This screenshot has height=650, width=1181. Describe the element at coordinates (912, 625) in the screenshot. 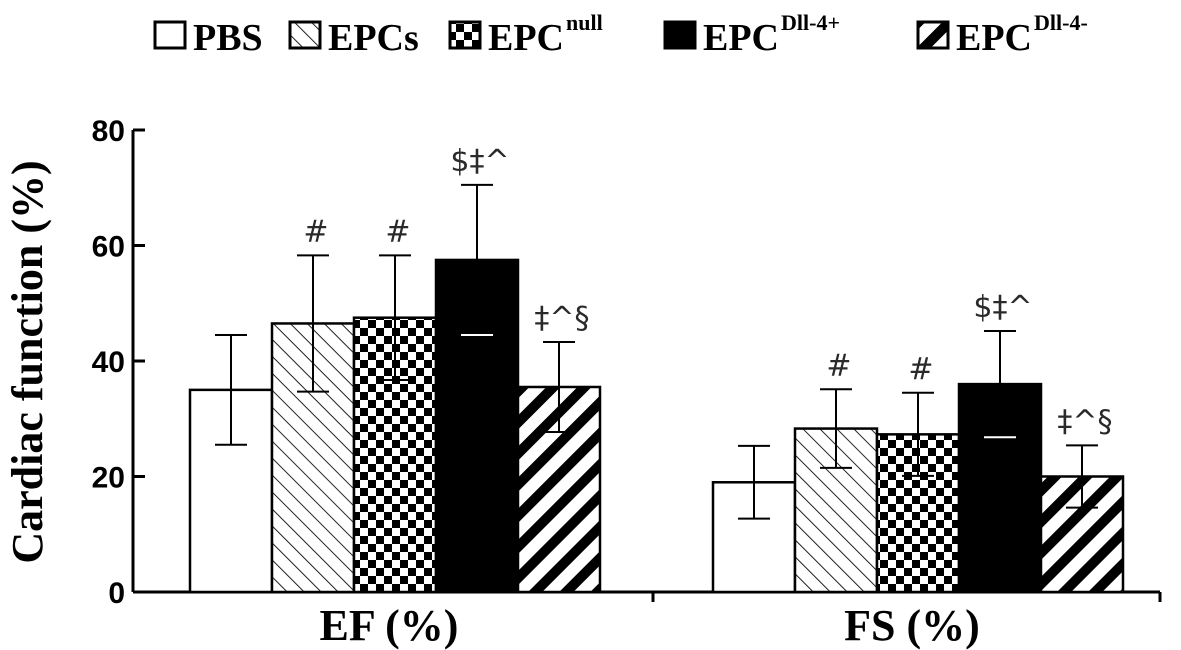

I see `x-category-label: FS (%)` at that location.